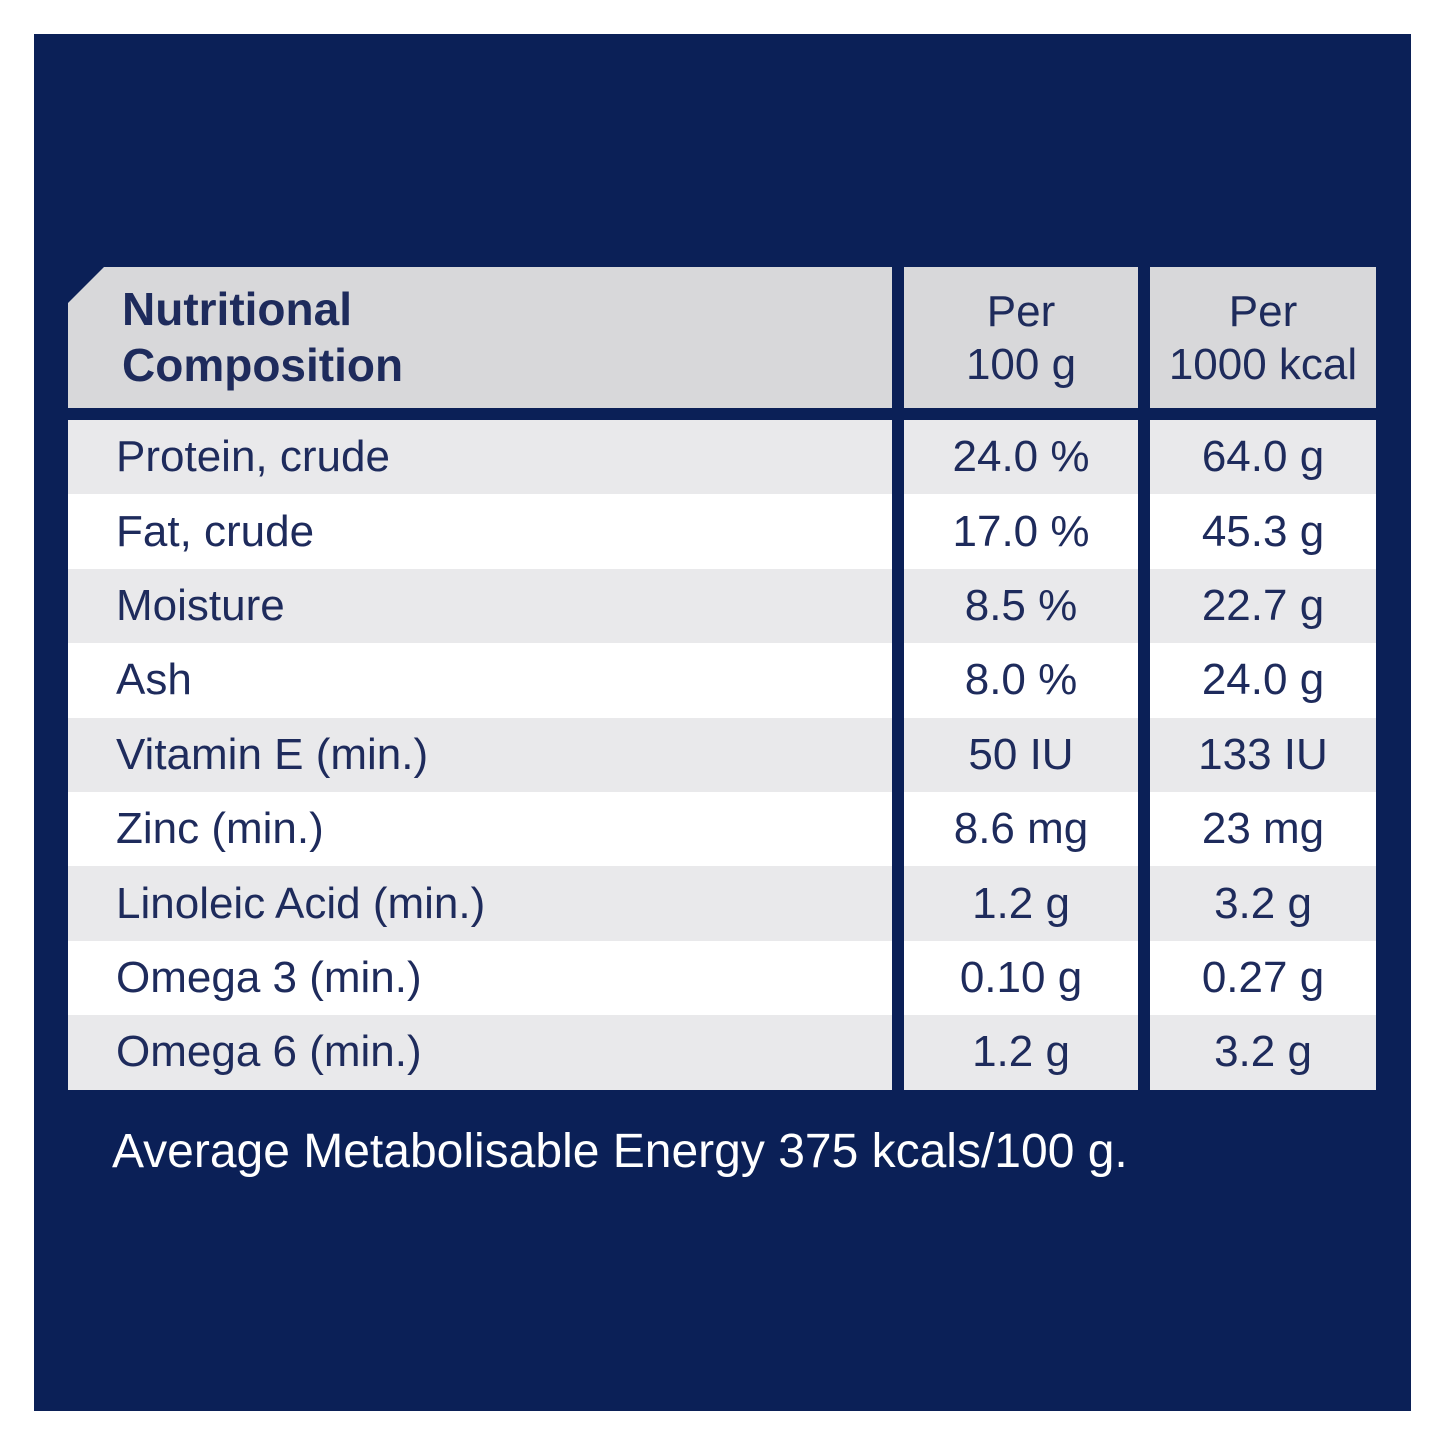 This screenshot has height=1445, width=1445. Describe the element at coordinates (1021, 680) in the screenshot. I see `row-value-per-100g: 8.0 %` at that location.